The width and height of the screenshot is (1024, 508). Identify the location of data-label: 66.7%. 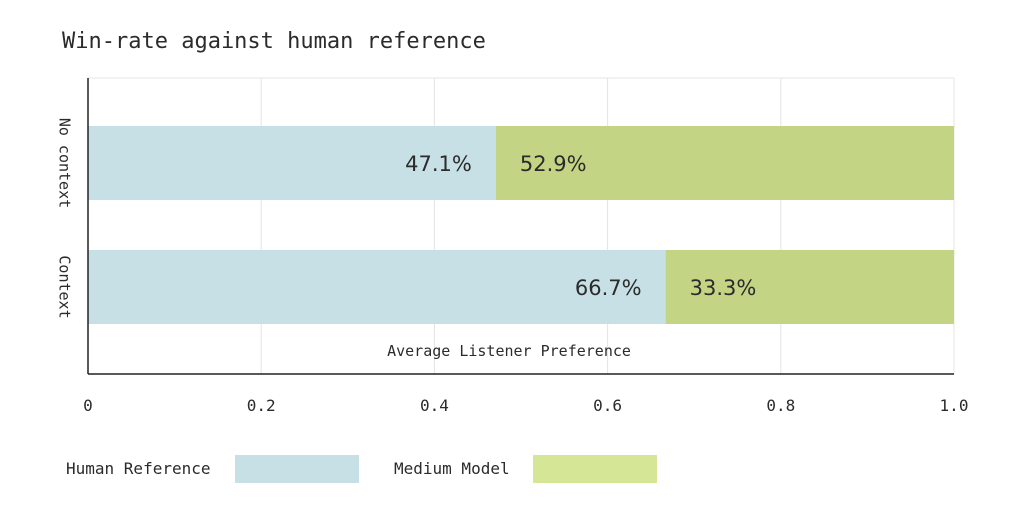
(608, 288).